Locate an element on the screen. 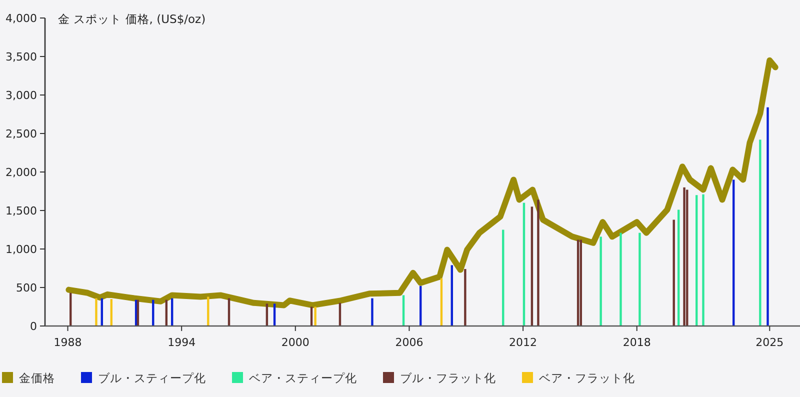 The width and height of the screenshot is (800, 397). x-tick-label: 2025 is located at coordinates (770, 342).